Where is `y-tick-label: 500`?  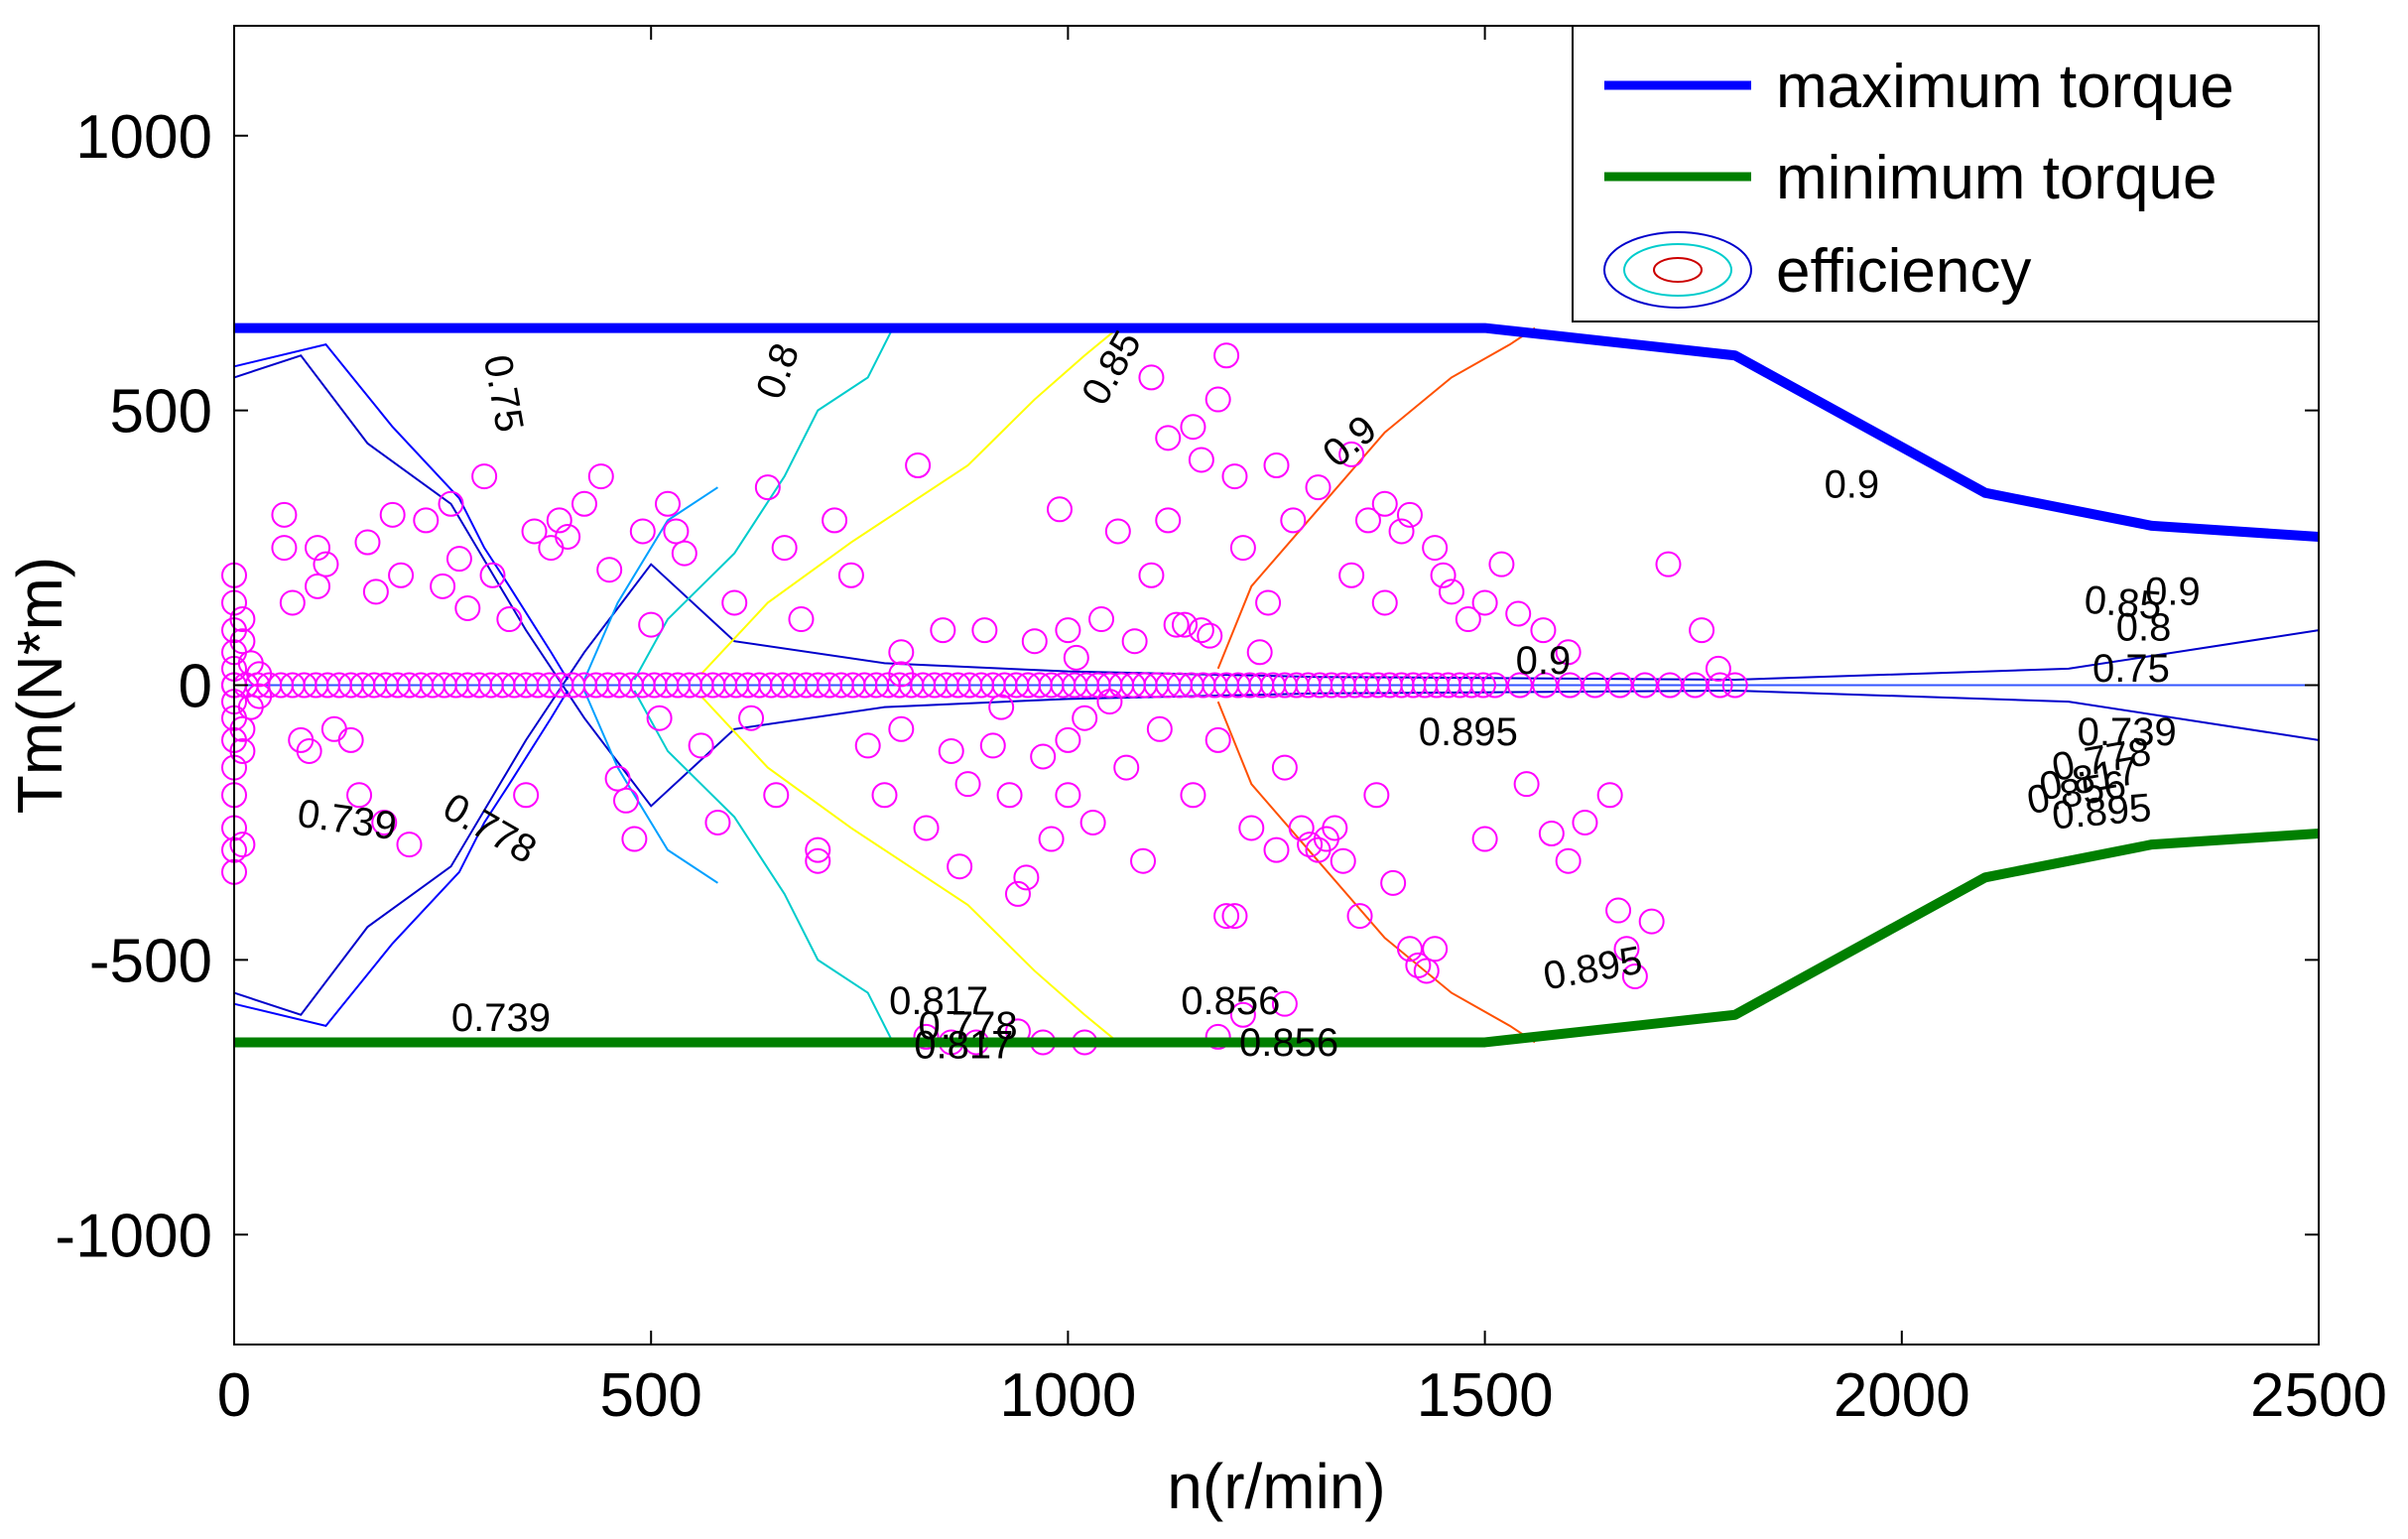 y-tick-label: 500 is located at coordinates (161, 412).